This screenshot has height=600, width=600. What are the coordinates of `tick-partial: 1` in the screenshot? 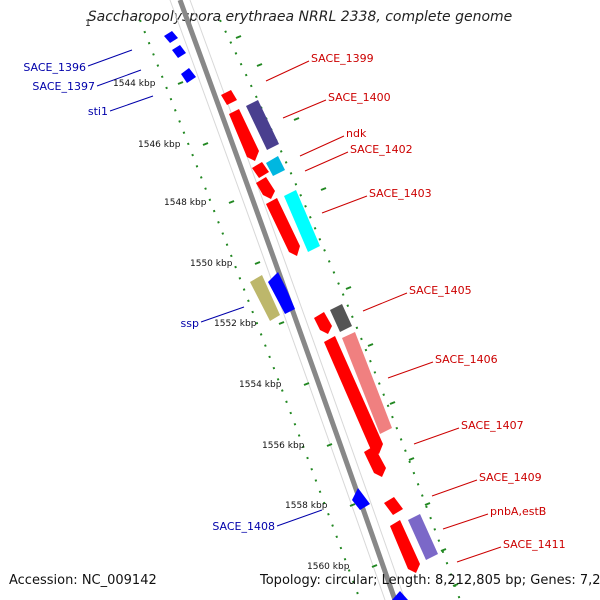 It's located at (88, 24).